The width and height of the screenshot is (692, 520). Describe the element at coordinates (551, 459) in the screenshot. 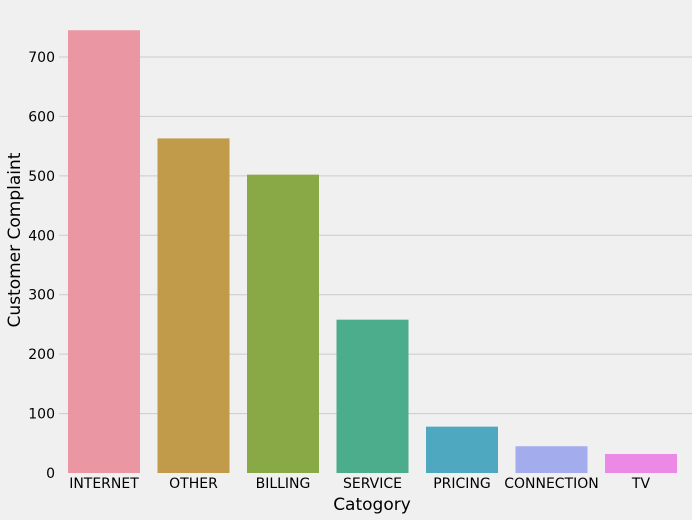

I see `bar-connection` at that location.